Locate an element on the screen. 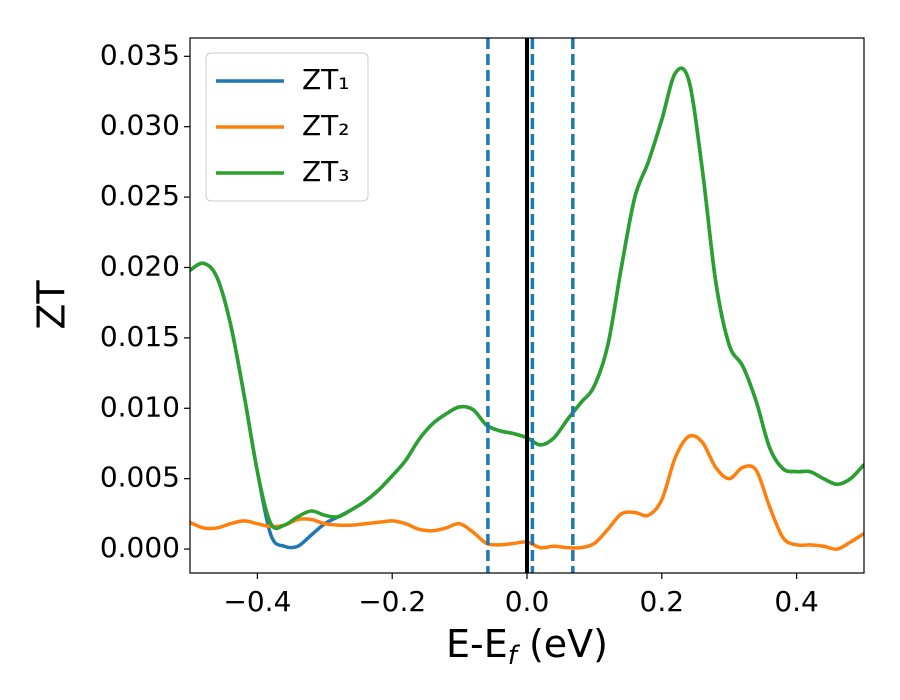 The width and height of the screenshot is (900, 700). legend-label: ZT₂ is located at coordinates (326, 125).